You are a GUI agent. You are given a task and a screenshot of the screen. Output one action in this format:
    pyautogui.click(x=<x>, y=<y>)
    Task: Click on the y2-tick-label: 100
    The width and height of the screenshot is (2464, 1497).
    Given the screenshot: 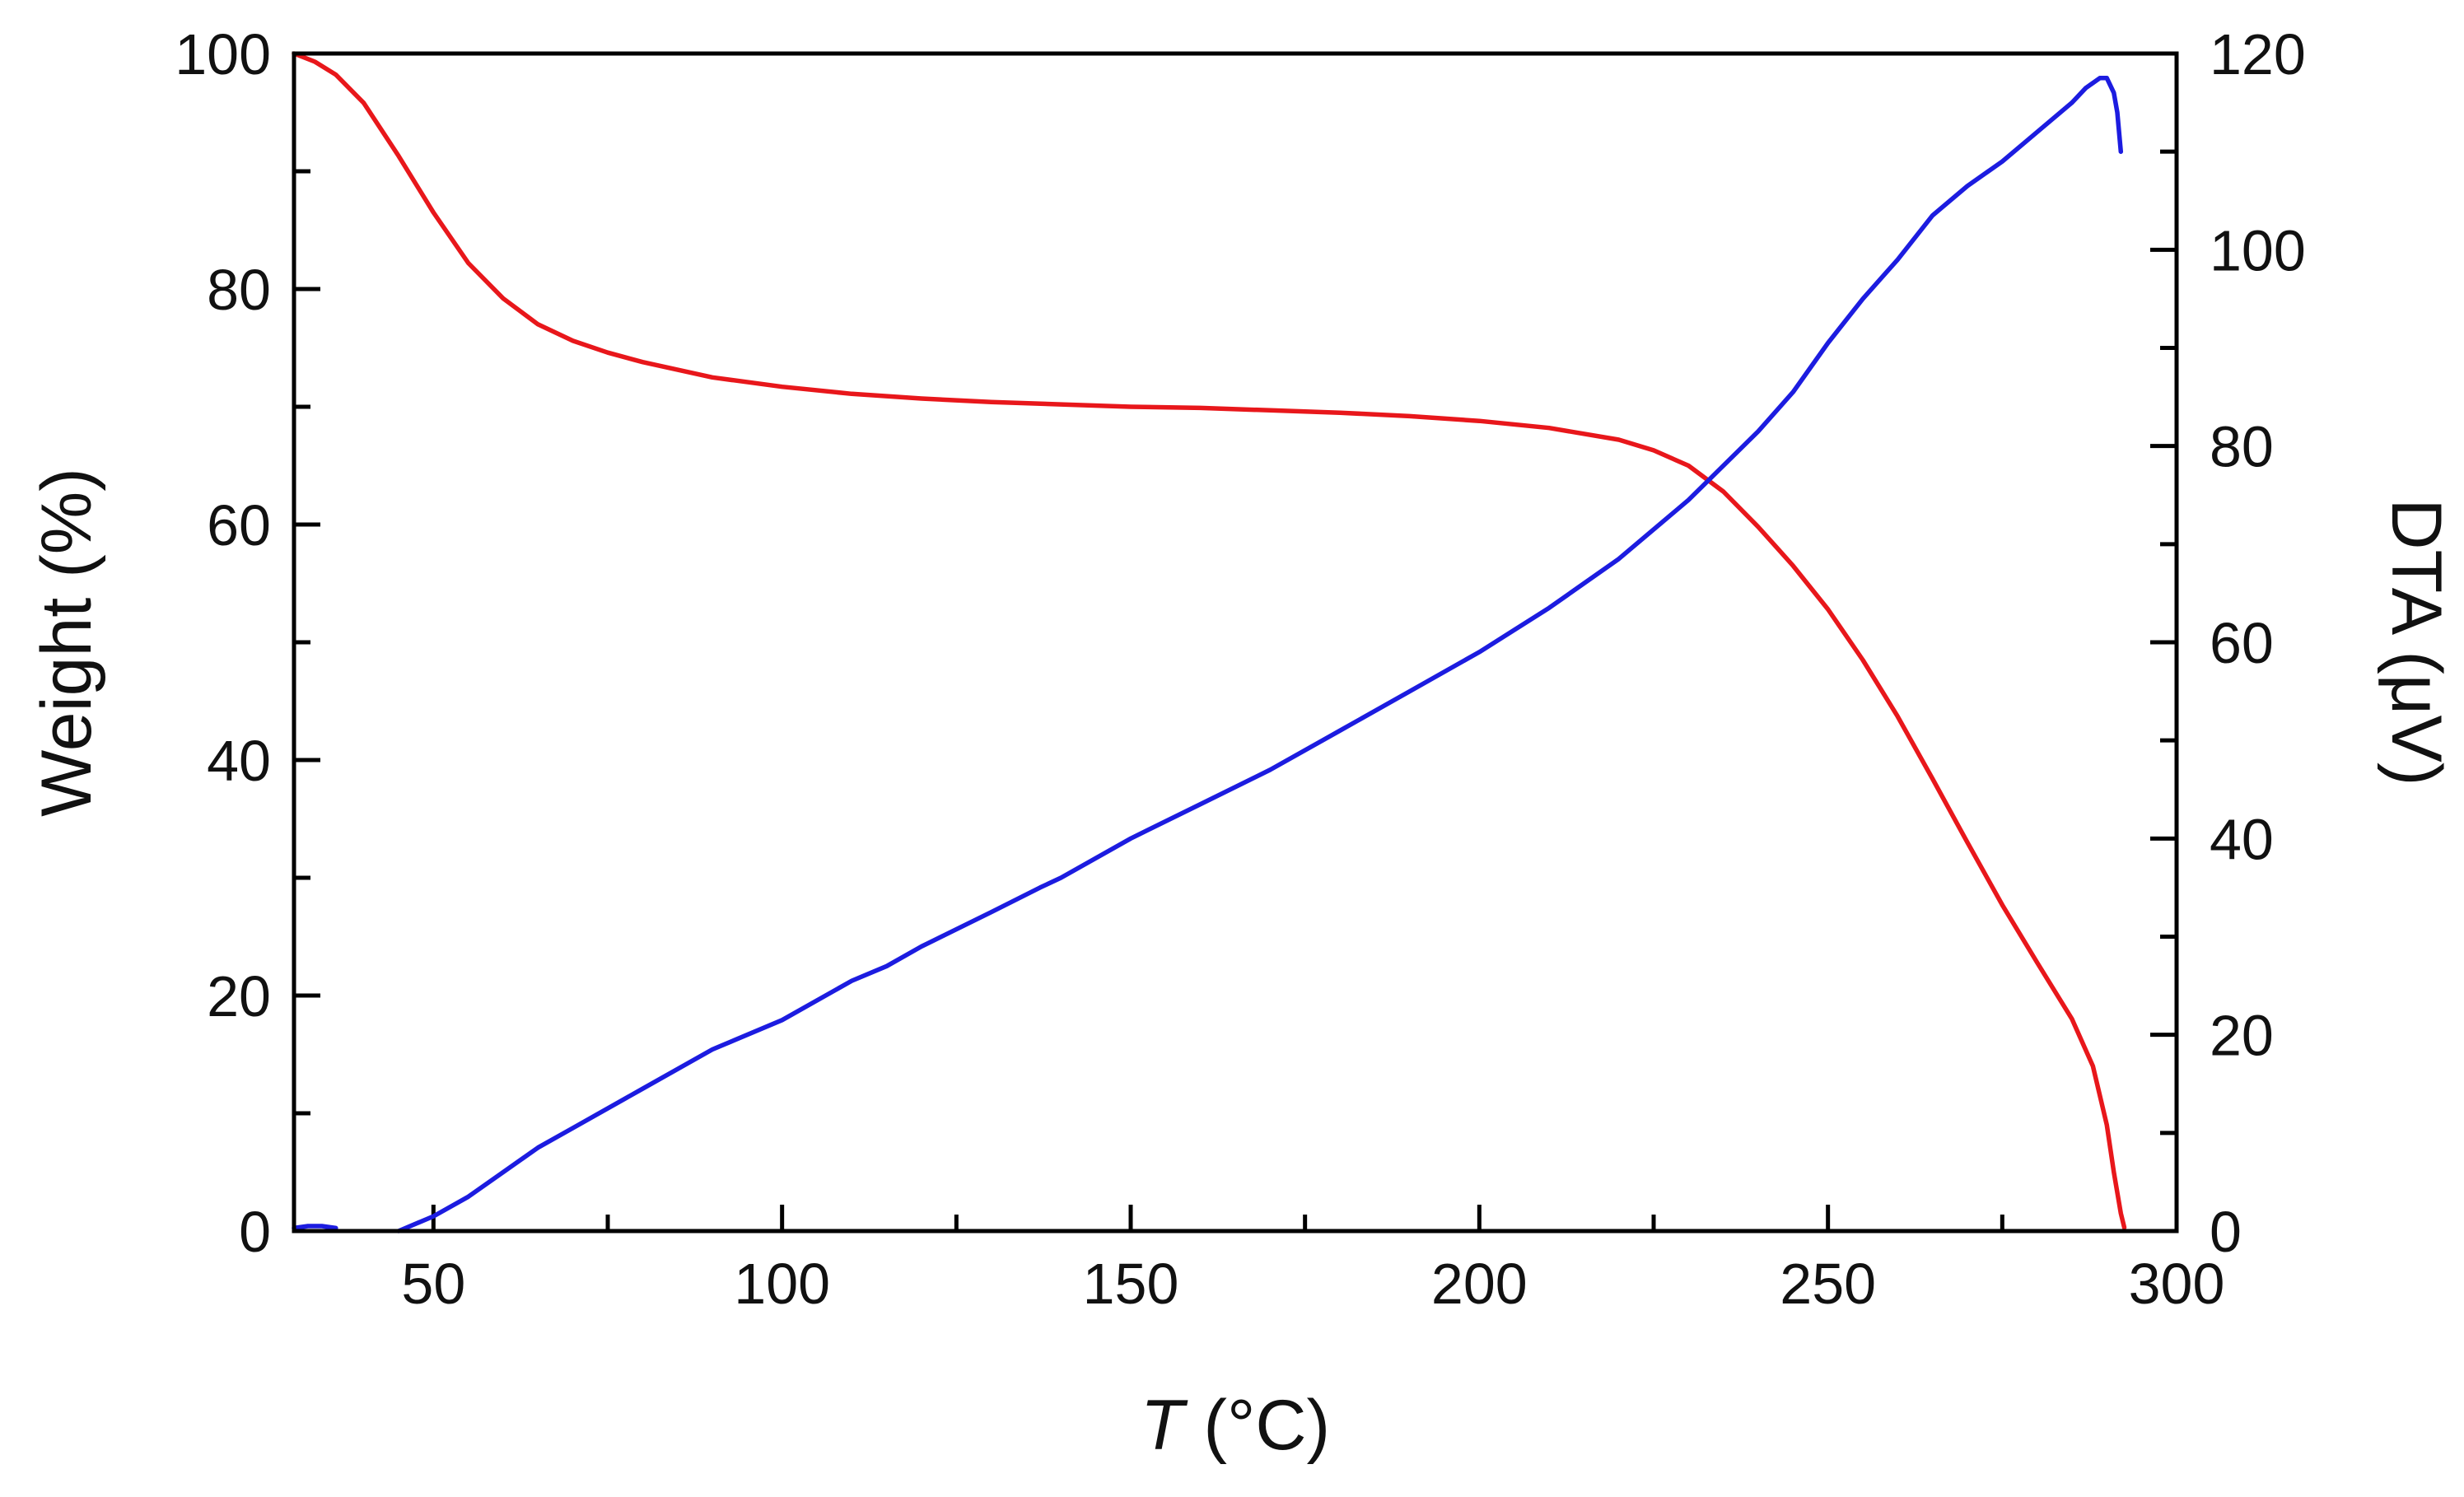 What is the action you would take?
    pyautogui.click(x=2258, y=250)
    